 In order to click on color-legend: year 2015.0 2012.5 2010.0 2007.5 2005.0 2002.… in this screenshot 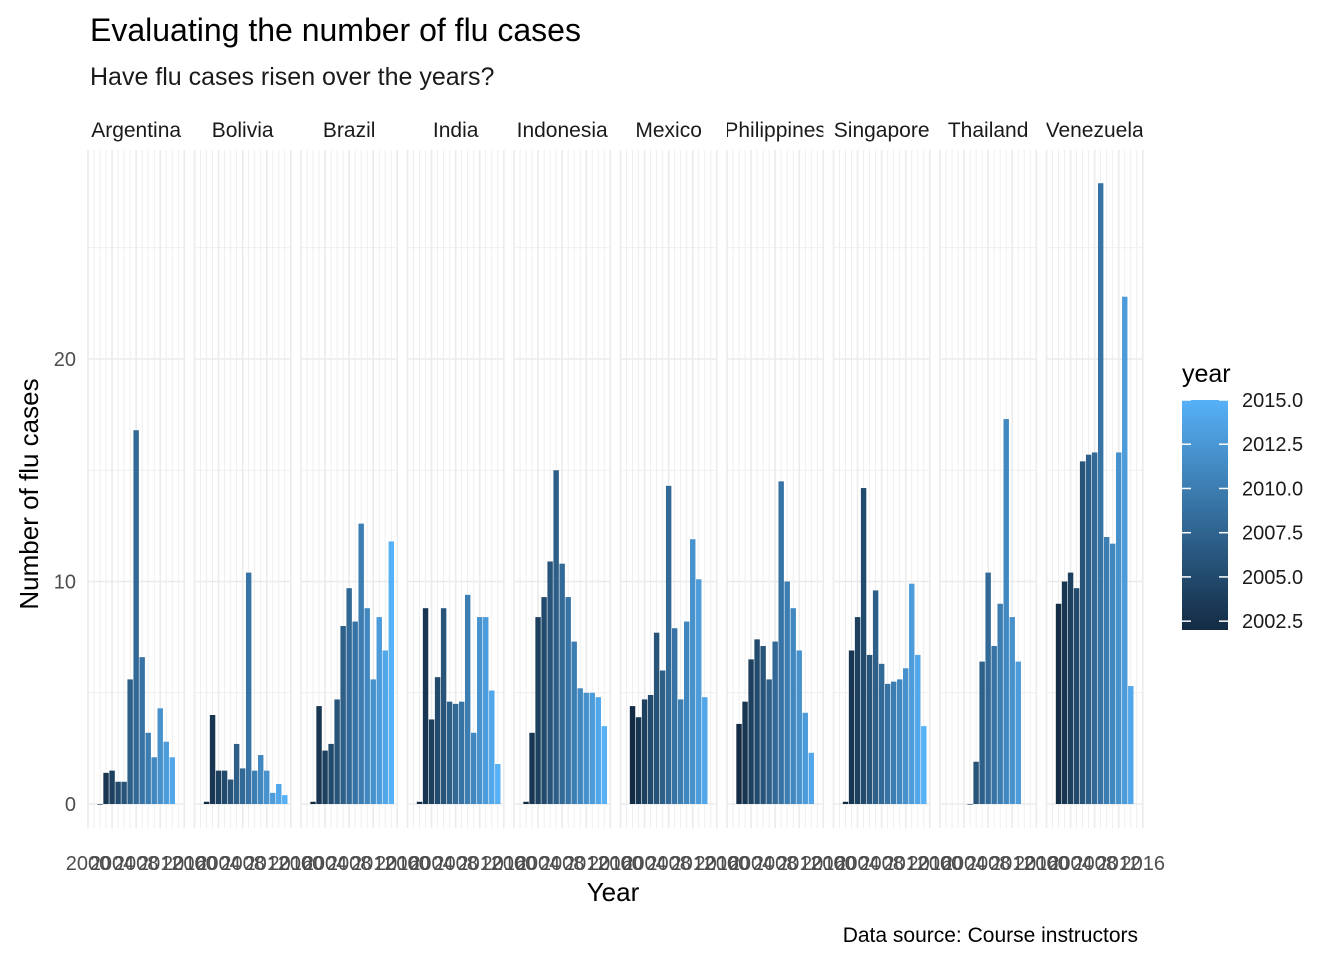, I will do `click(1242, 496)`.